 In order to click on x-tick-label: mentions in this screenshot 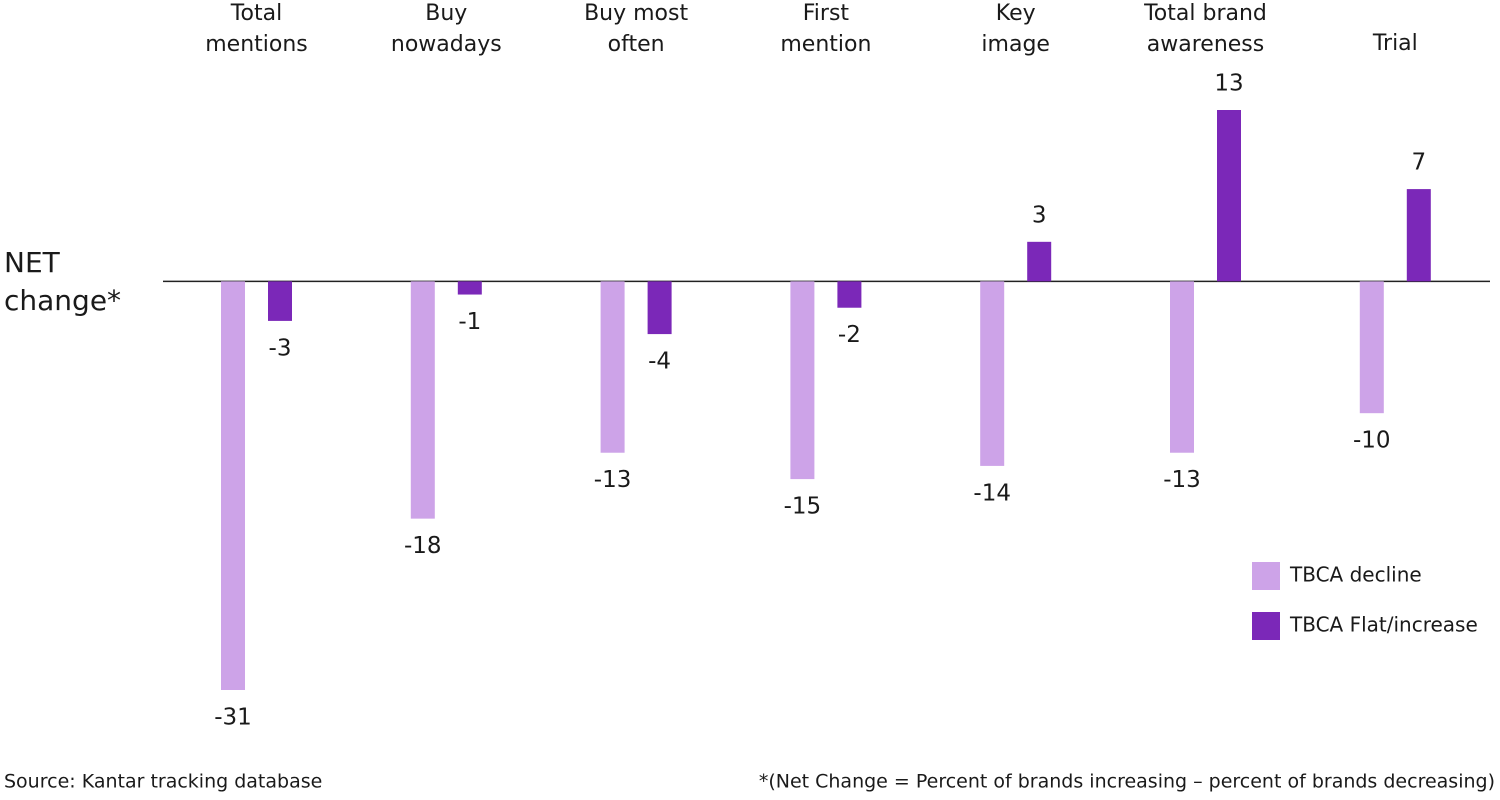, I will do `click(256, 44)`.